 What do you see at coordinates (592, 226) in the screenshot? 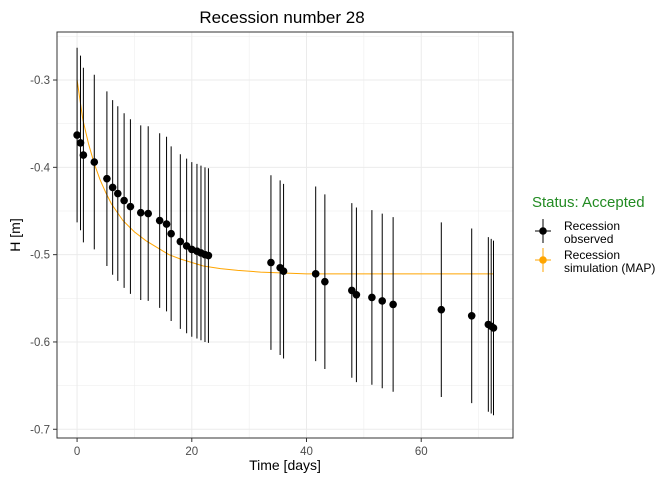
I see `legend-observed-label-1: Recession` at bounding box center [592, 226].